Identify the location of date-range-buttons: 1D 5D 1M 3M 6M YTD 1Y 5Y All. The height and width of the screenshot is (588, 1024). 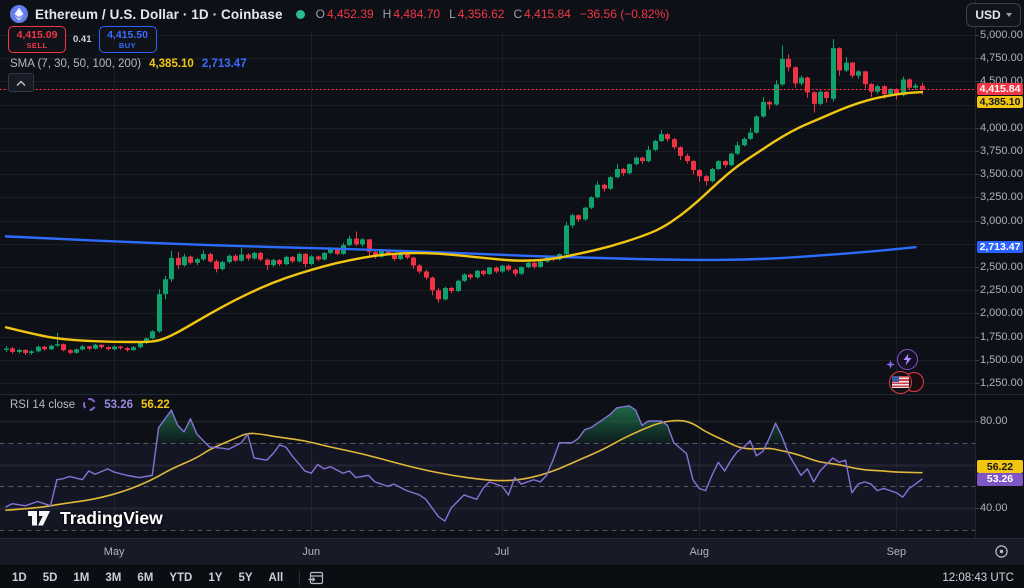
(145, 578).